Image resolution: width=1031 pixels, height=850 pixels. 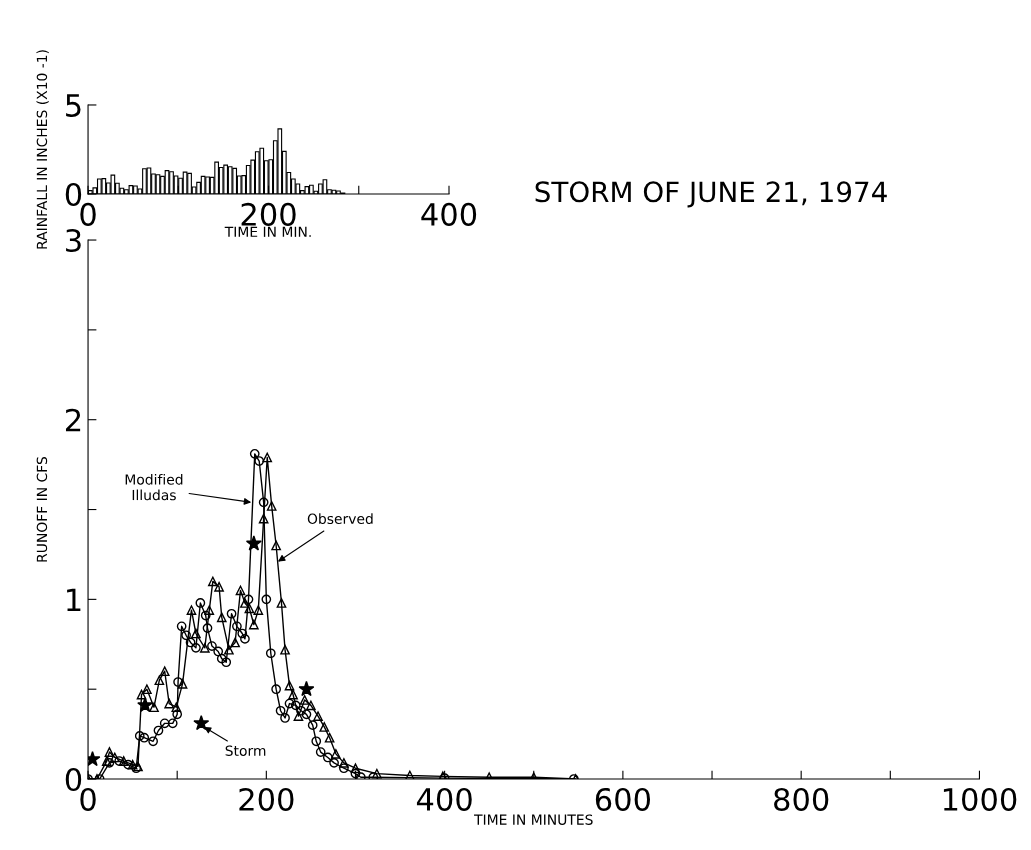 What do you see at coordinates (980, 799) in the screenshot?
I see `x-tick-label: 1000` at bounding box center [980, 799].